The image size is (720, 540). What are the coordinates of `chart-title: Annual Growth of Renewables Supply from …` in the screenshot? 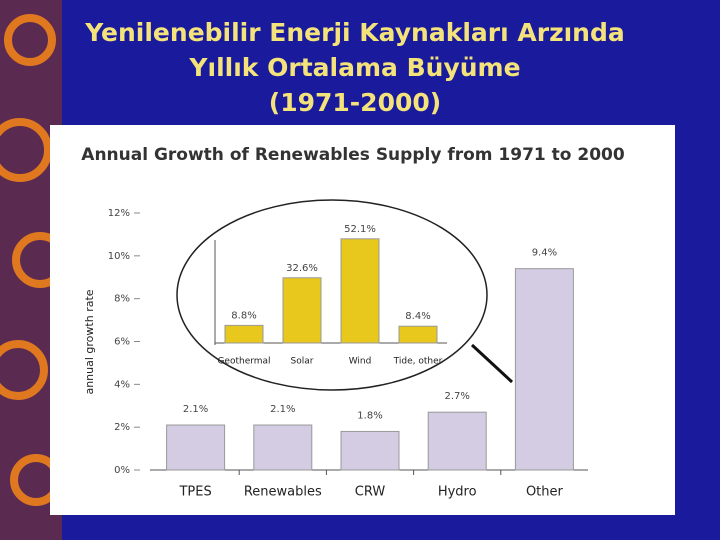 It's located at (353, 155).